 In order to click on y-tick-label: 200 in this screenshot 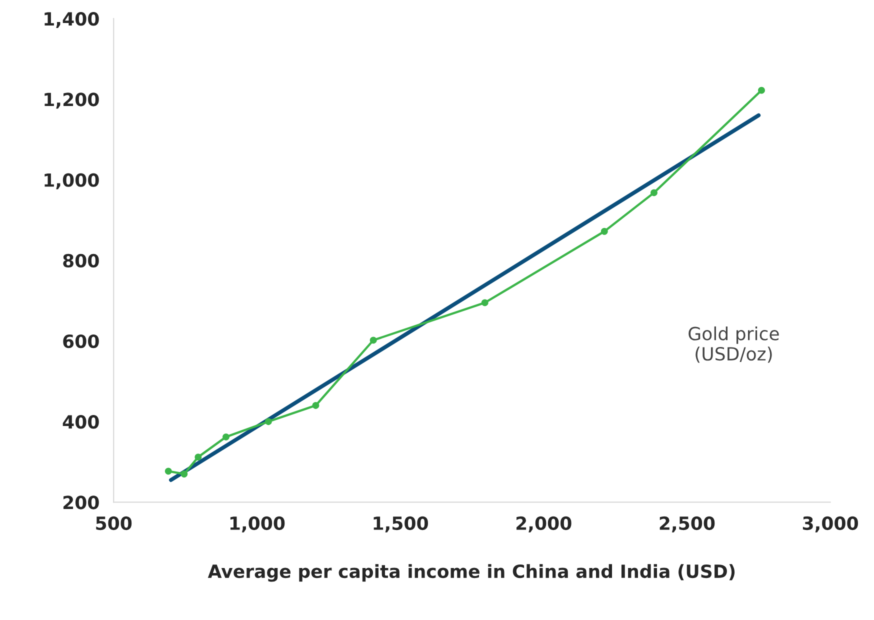, I will do `click(81, 503)`.